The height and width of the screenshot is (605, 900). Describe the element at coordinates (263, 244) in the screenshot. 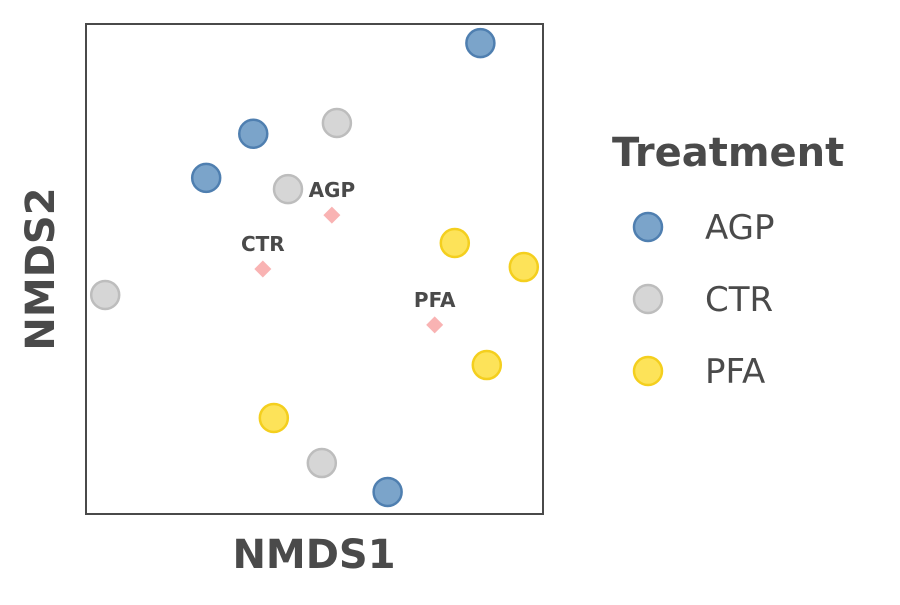

I see `centroid-label-ctr: CTR` at that location.